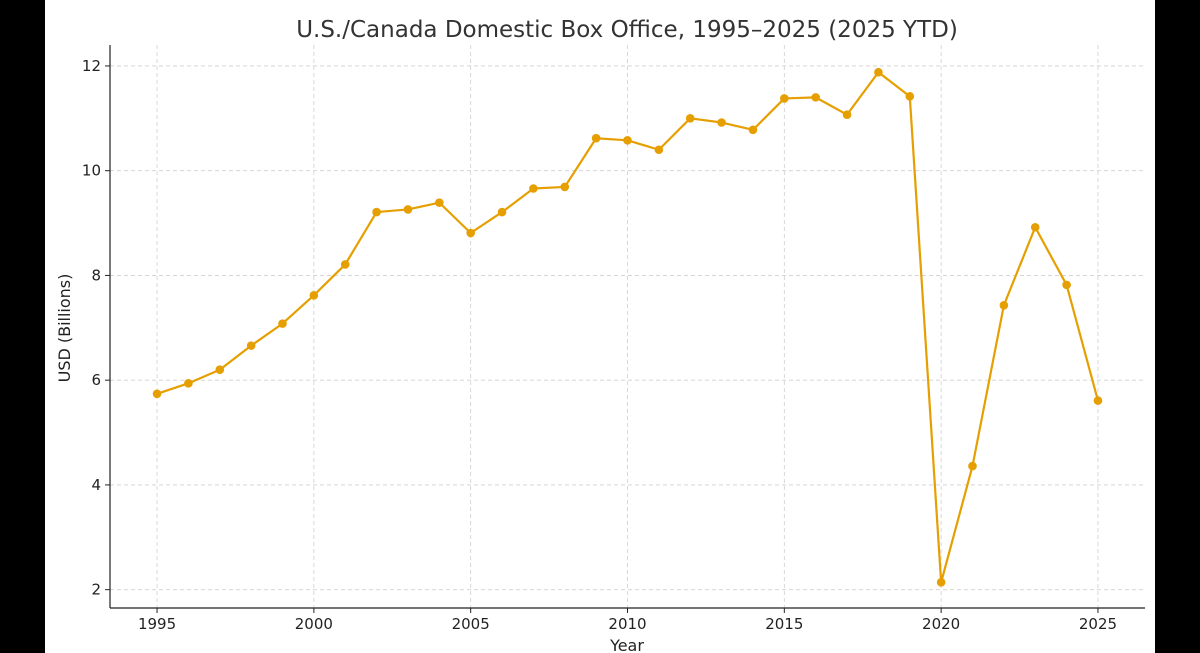  I want to click on x-tick-label: 2025, so click(1098, 624).